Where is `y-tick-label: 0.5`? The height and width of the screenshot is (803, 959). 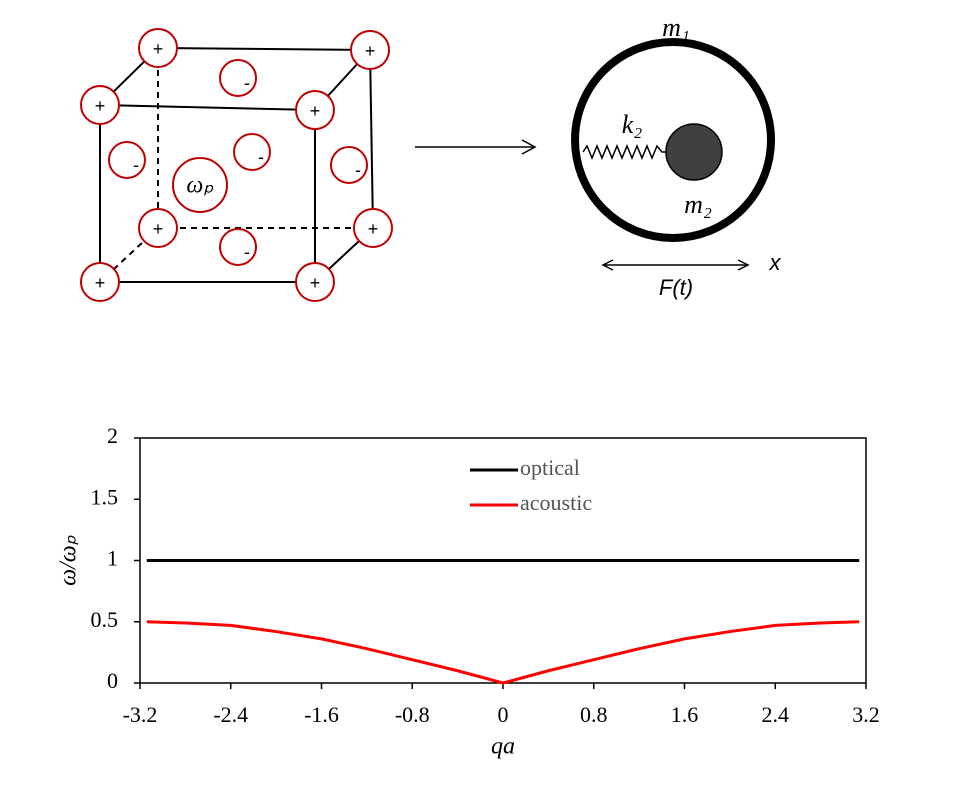 y-tick-label: 0.5 is located at coordinates (105, 619).